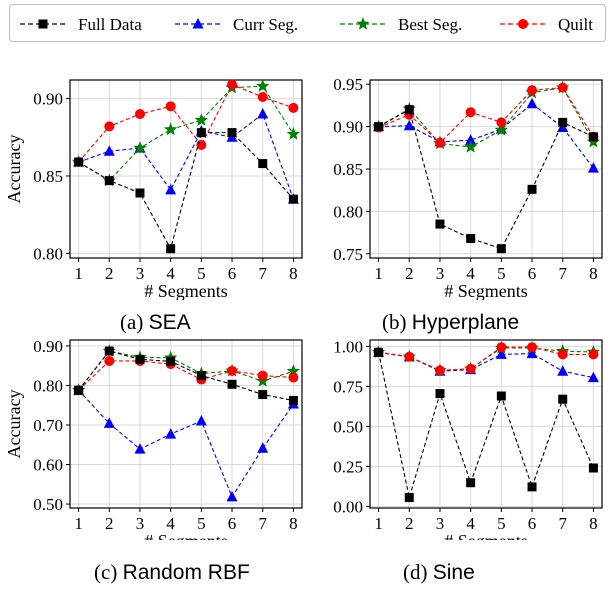  Describe the element at coordinates (430, 24) in the screenshot. I see `legend-label: Best Seg.` at that location.